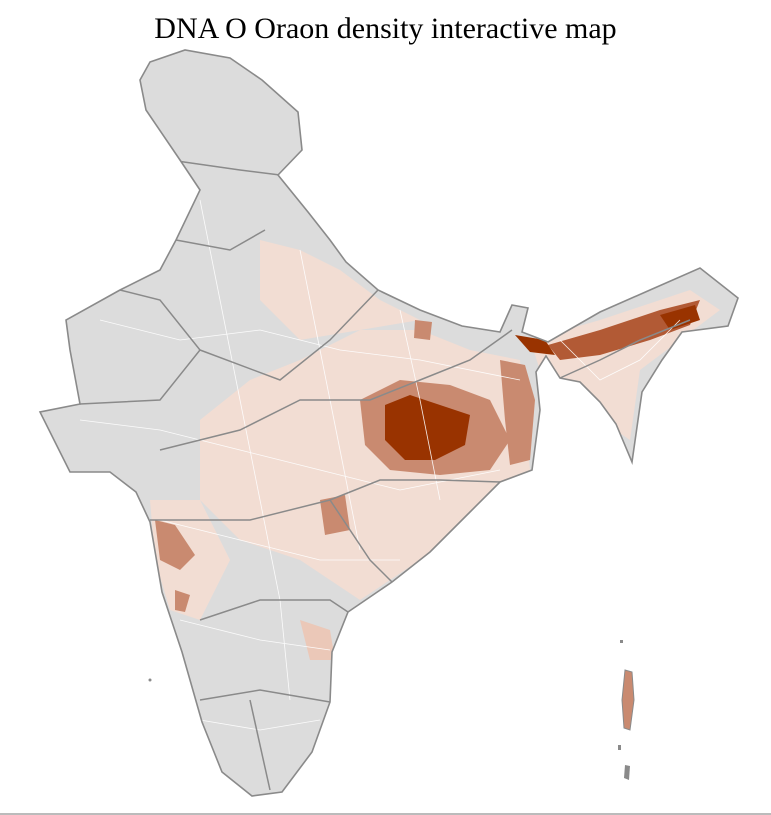 This screenshot has height=815, width=771. Describe the element at coordinates (517, 412) in the screenshot. I see `region-medium-bengal` at that location.